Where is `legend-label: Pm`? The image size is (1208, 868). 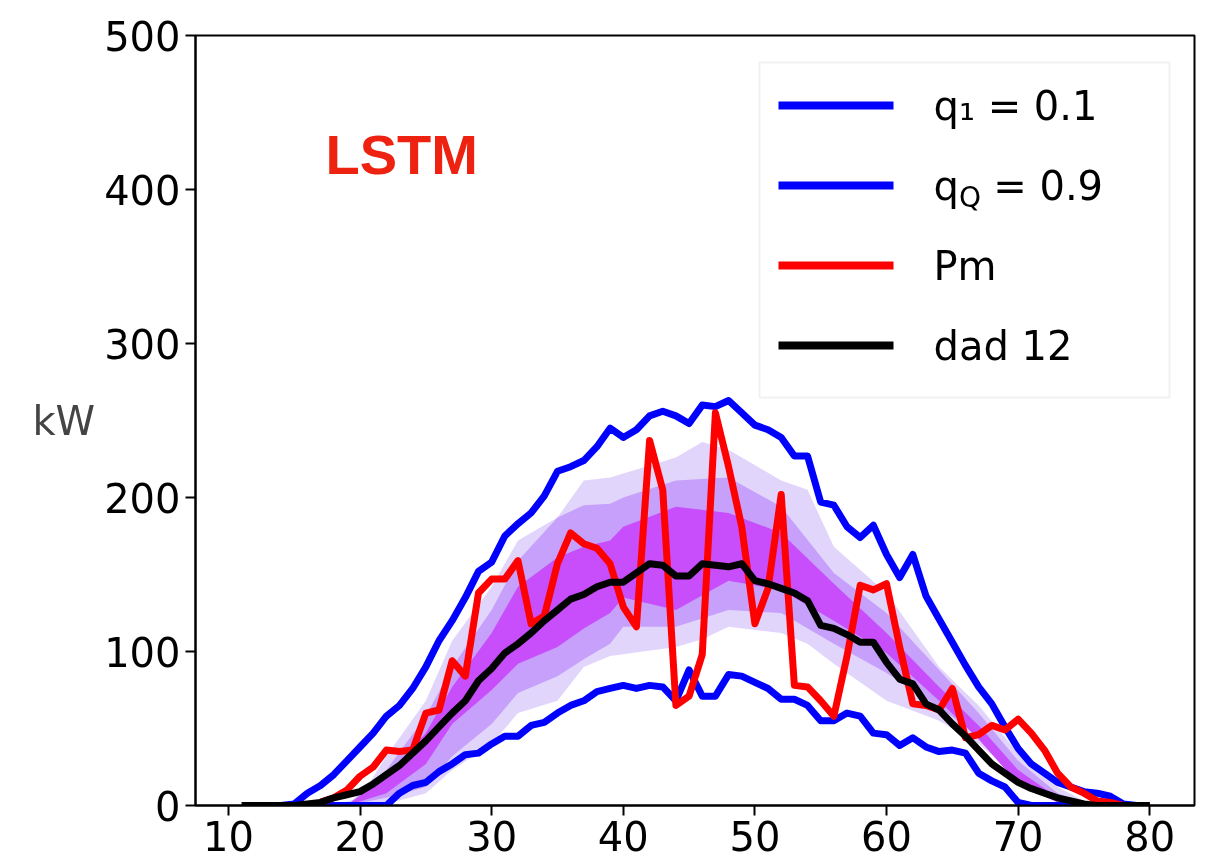
legend-label: Pm is located at coordinates (965, 265).